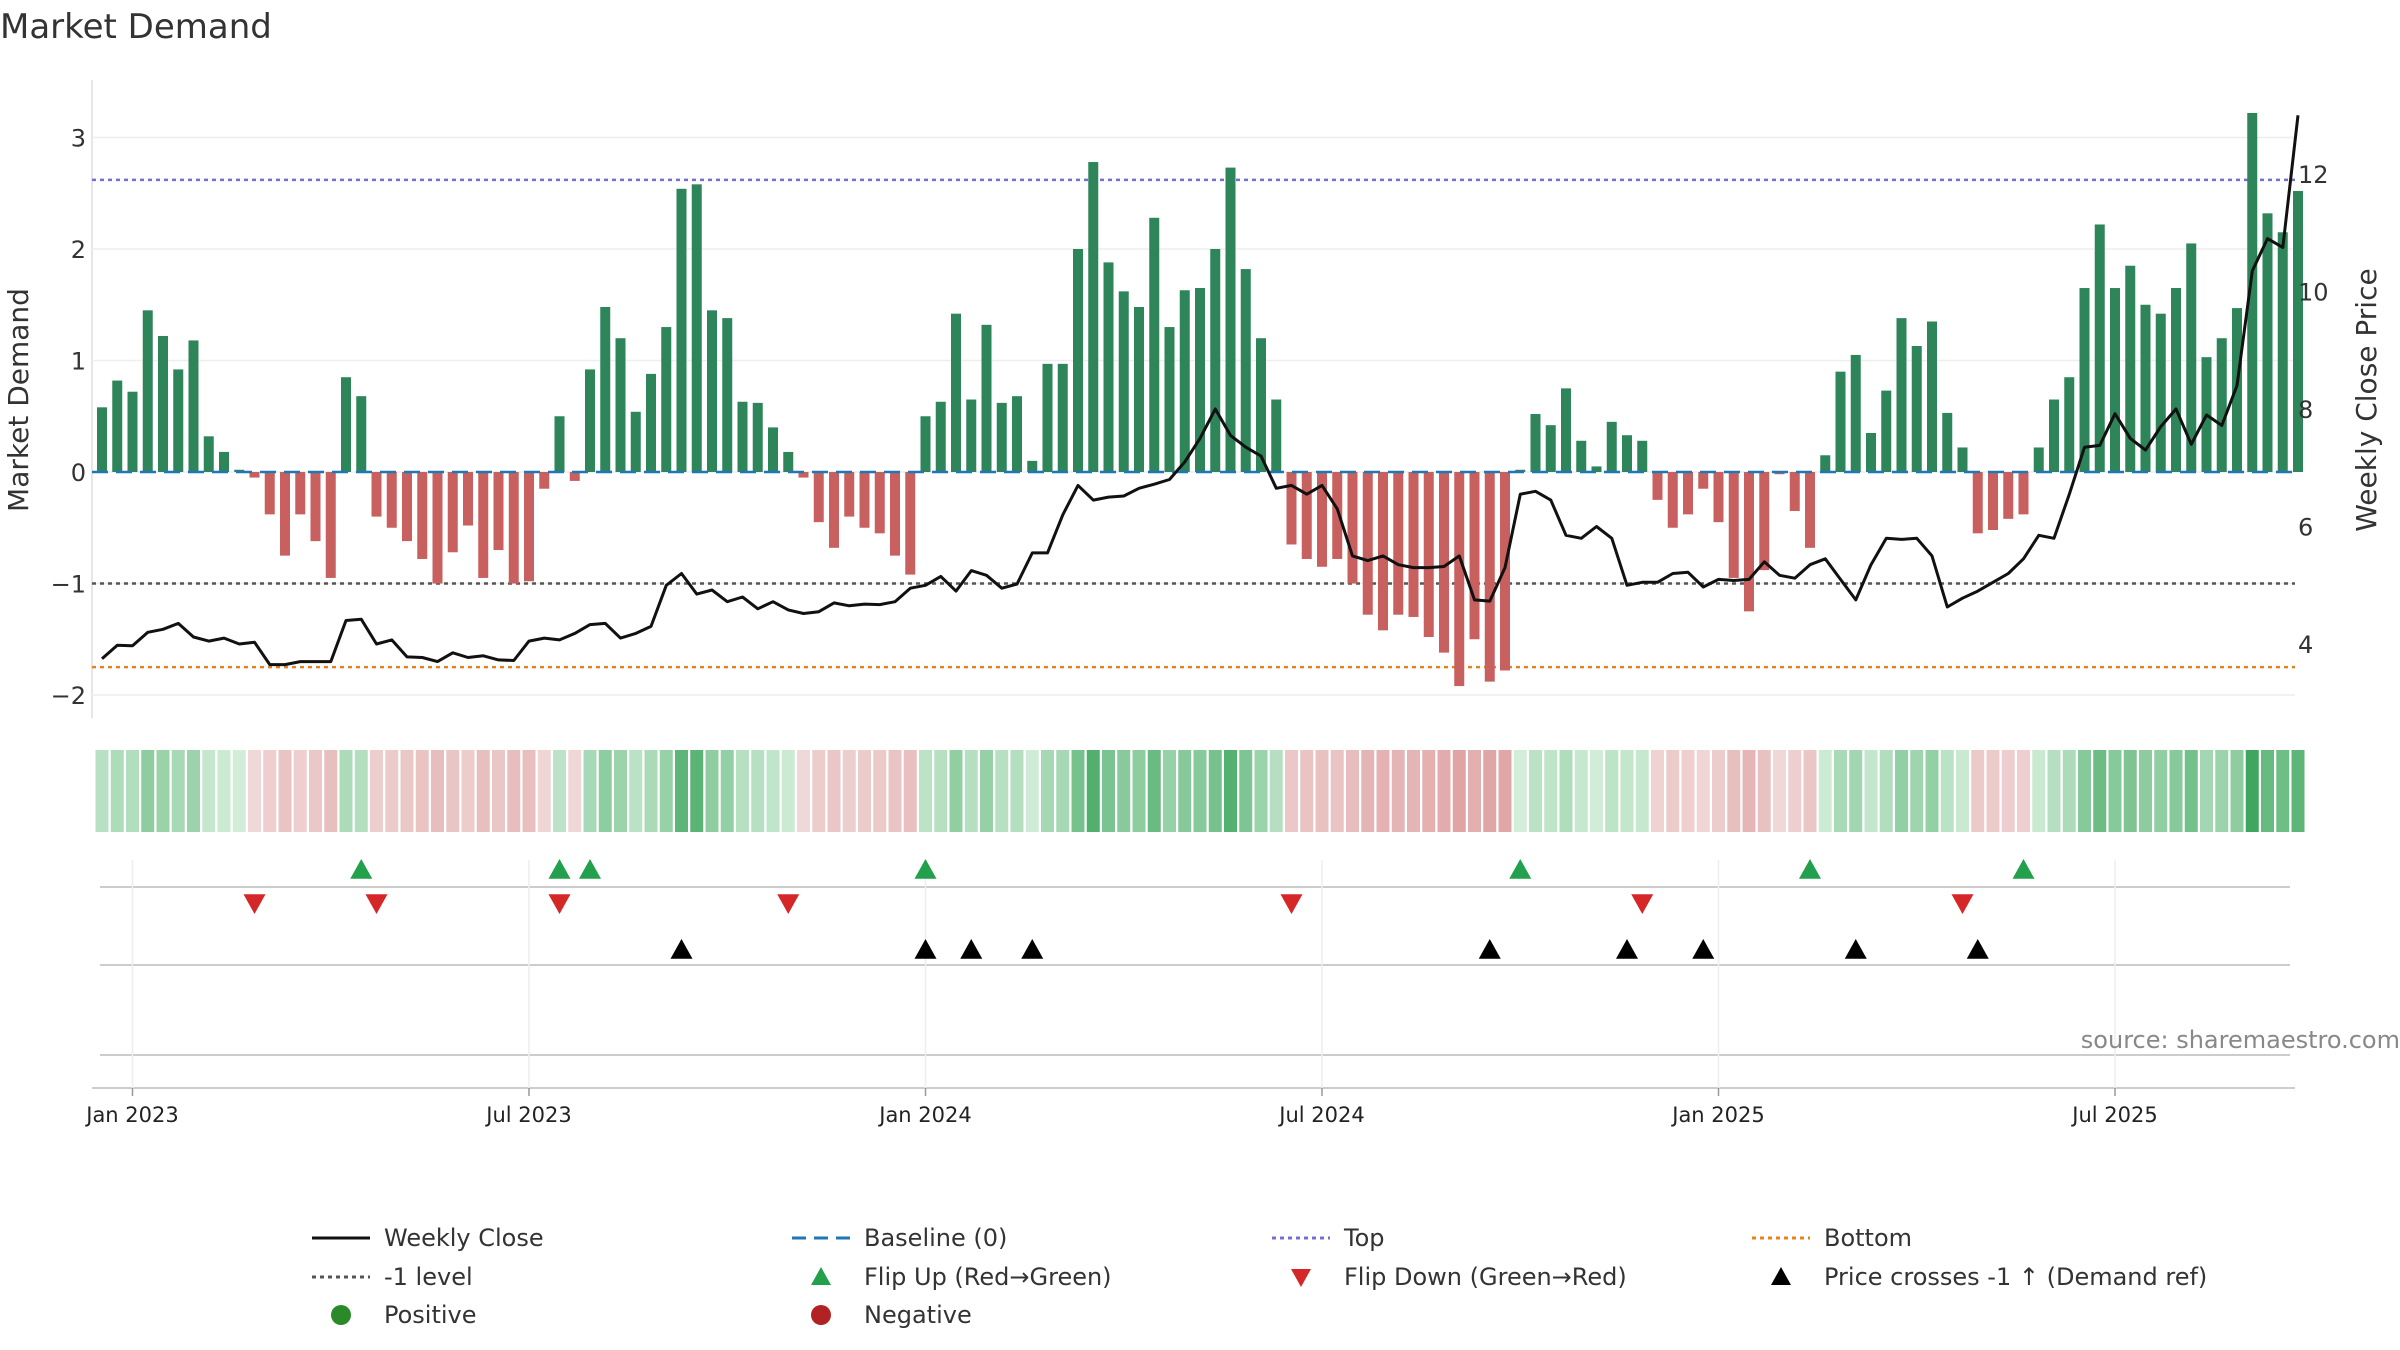 The width and height of the screenshot is (2400, 1350). Describe the element at coordinates (1485, 1277) in the screenshot. I see `legend-label: Flip Down (Green→Red)` at that location.